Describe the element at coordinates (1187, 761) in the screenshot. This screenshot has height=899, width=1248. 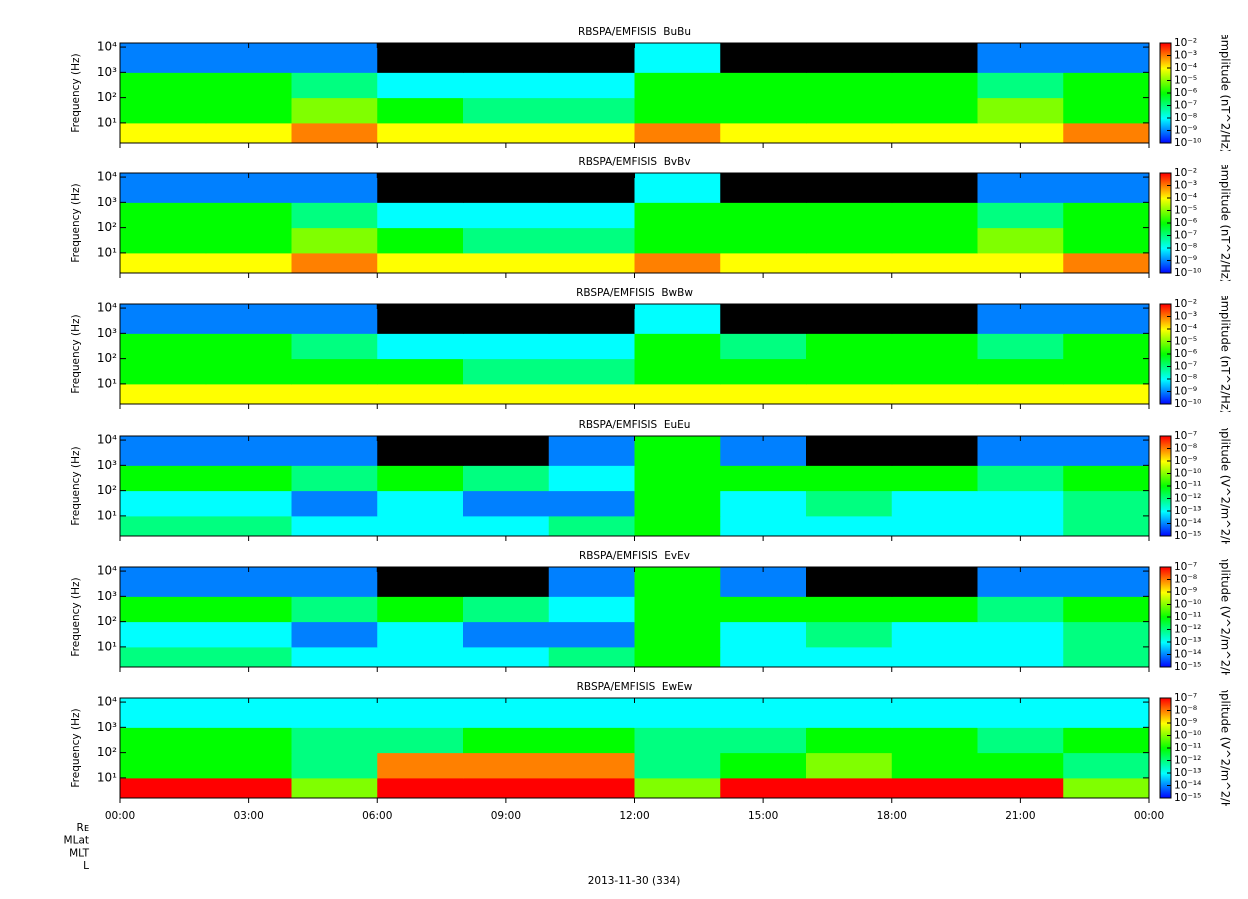
I see `colorbar-tick-label: 10⁻¹²` at that location.